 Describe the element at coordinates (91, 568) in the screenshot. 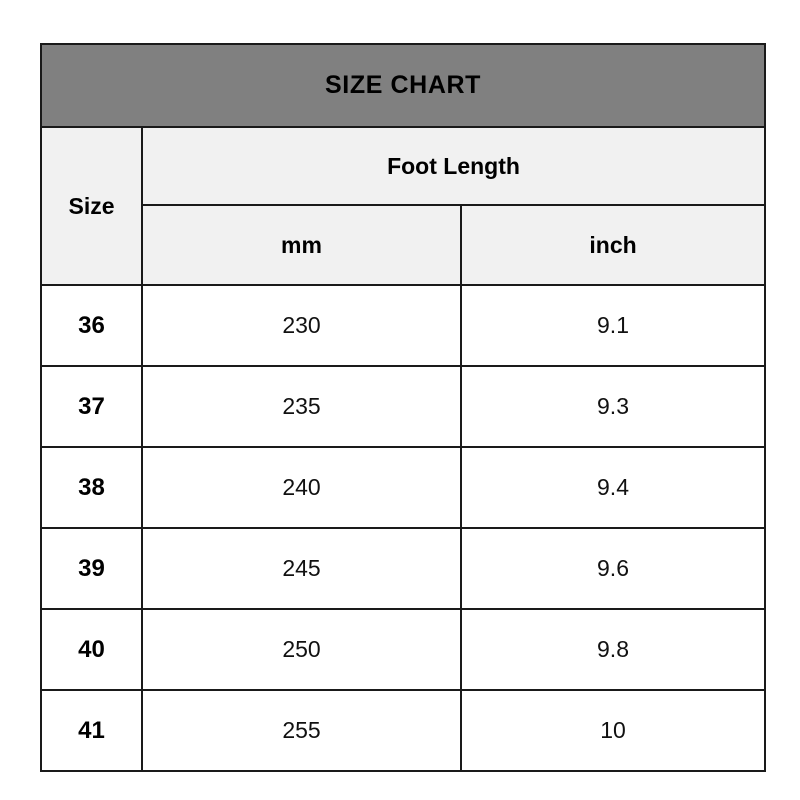

I see `cell-size: 39` at that location.